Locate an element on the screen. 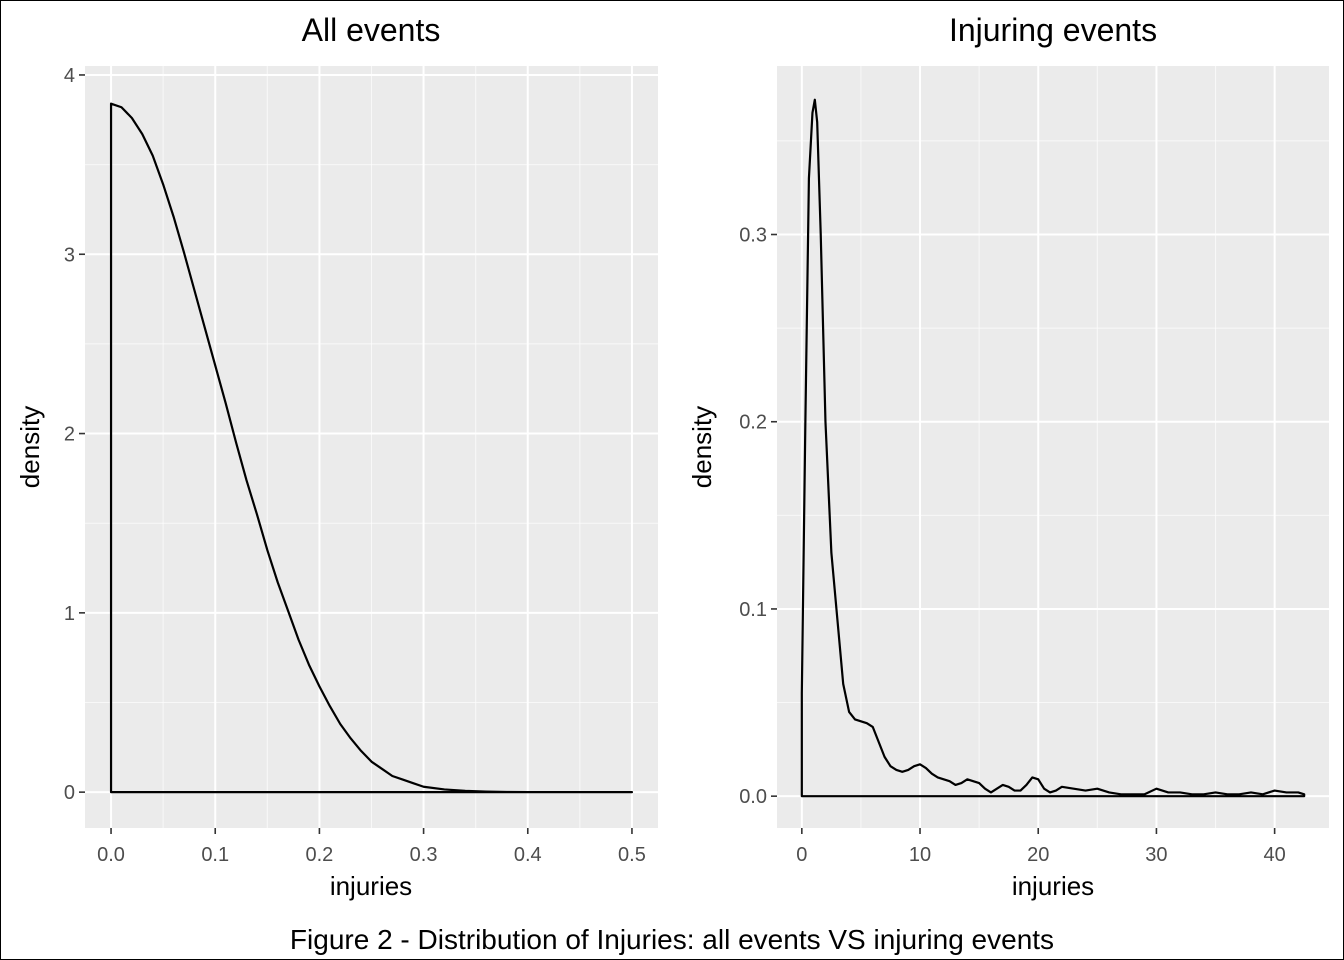  x-tick-label: 0 is located at coordinates (801, 855).